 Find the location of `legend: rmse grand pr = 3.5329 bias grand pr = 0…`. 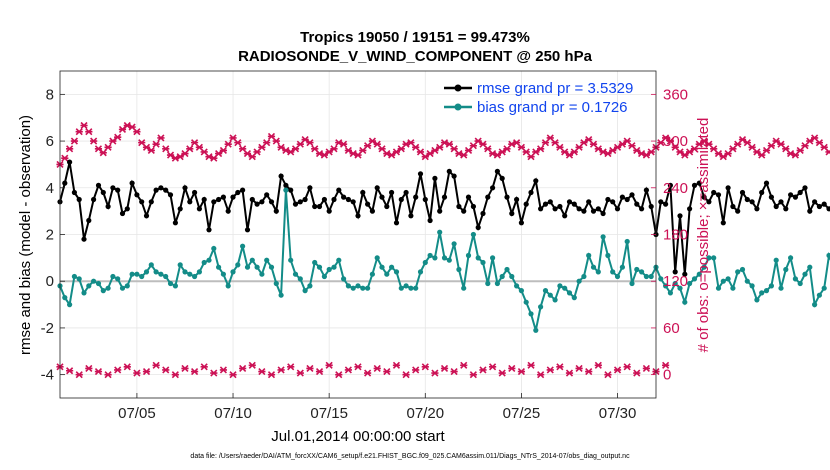

legend: rmse grand pr = 3.5329 bias grand pr = 0… is located at coordinates (538, 98).